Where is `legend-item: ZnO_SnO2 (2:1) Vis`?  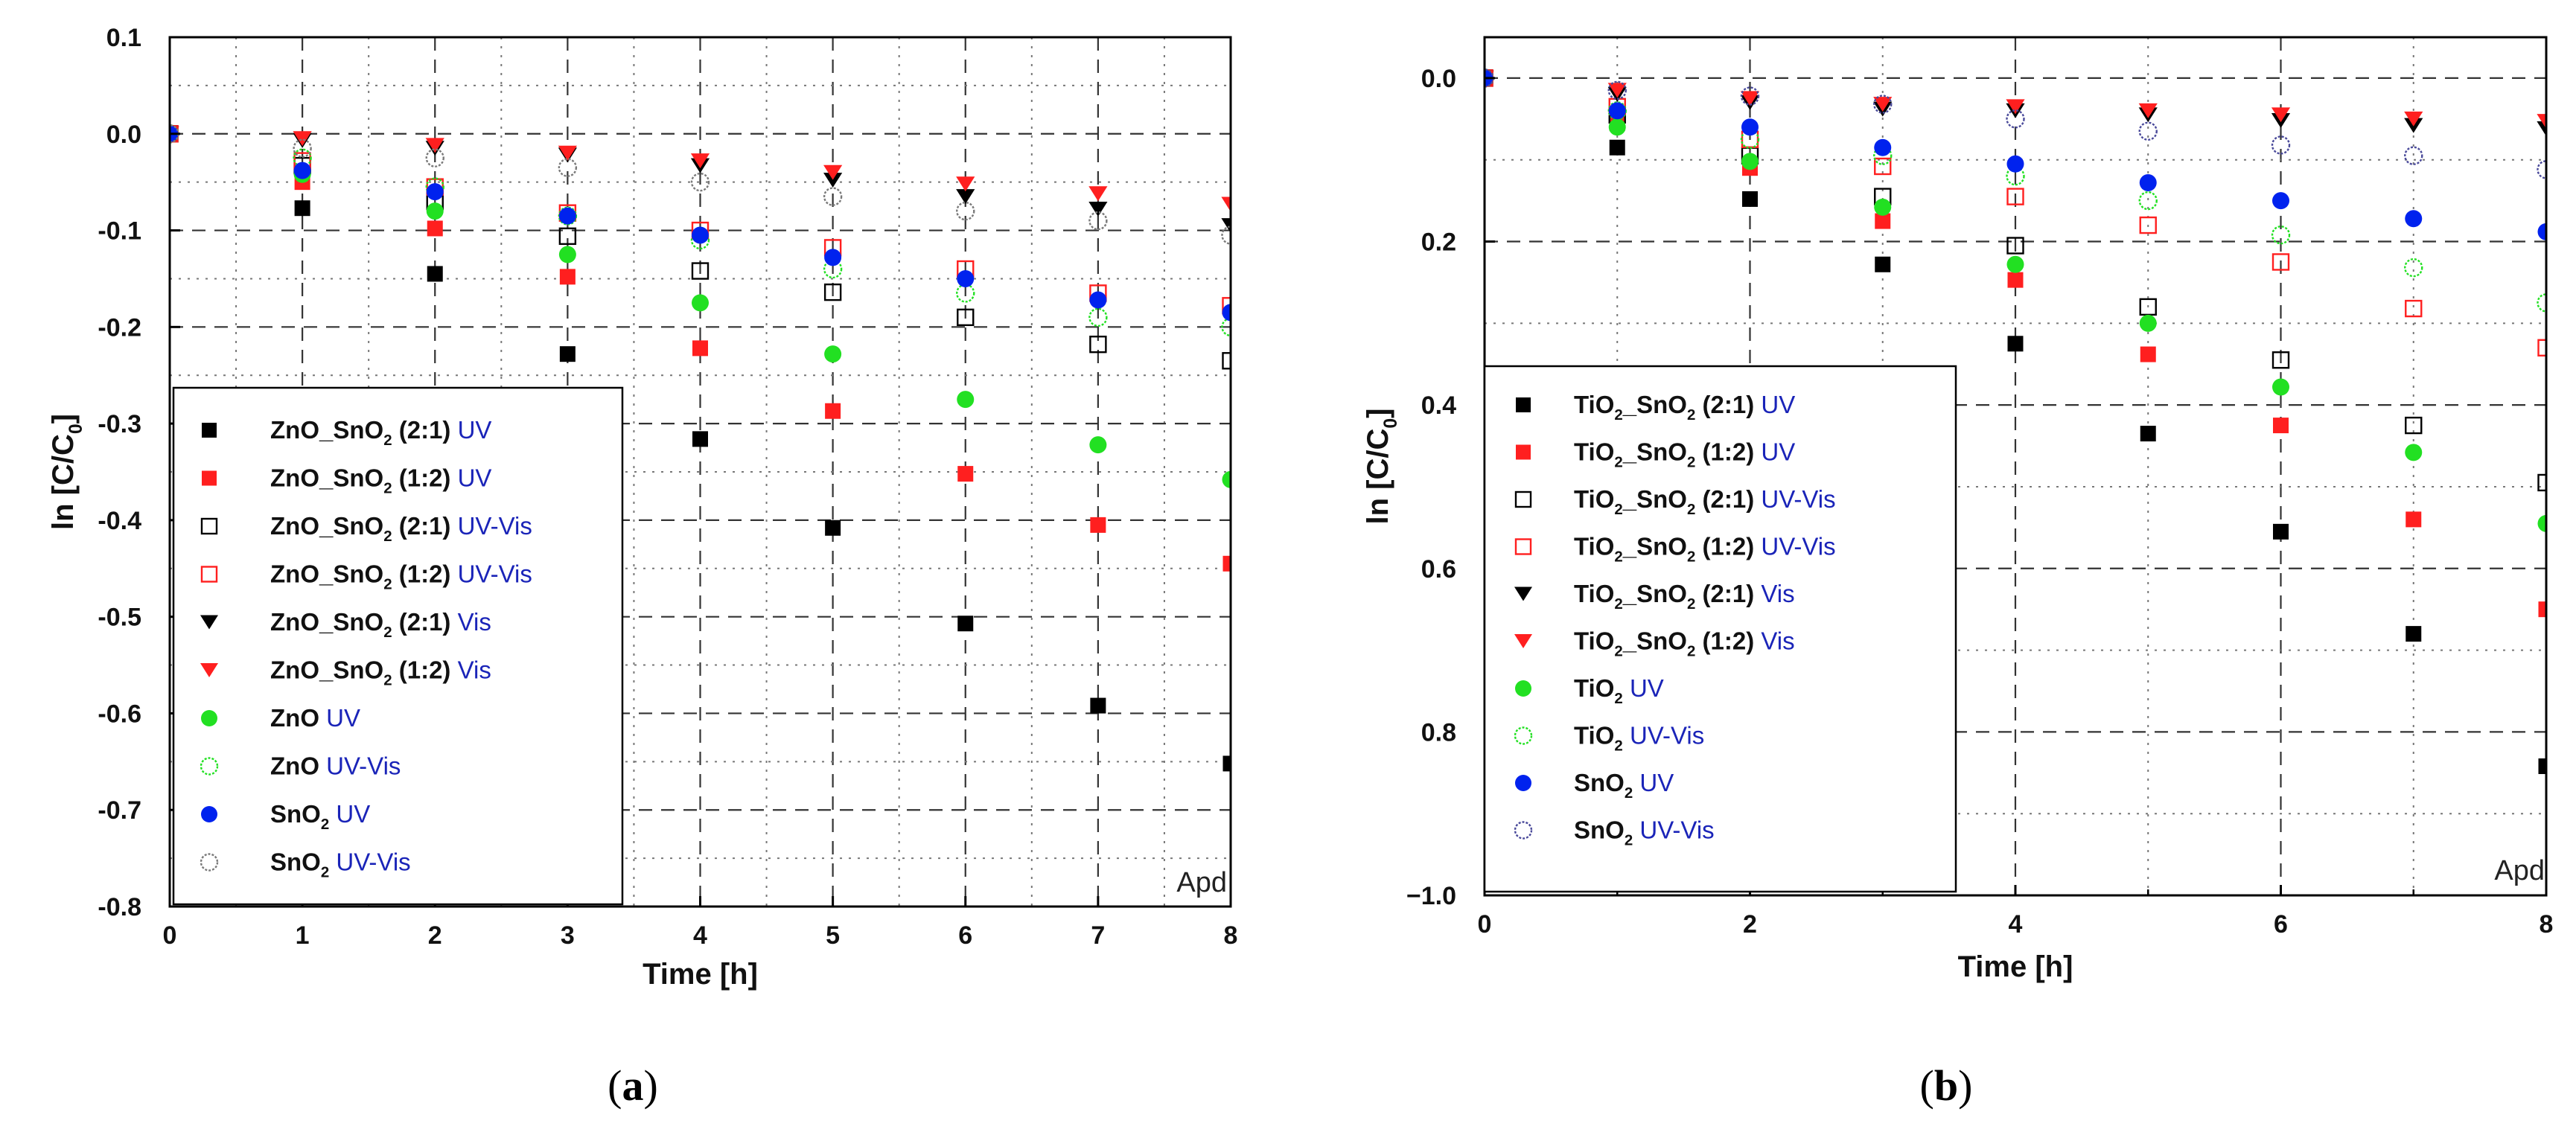
legend-item: ZnO_SnO2 (2:1) Vis is located at coordinates (345, 624).